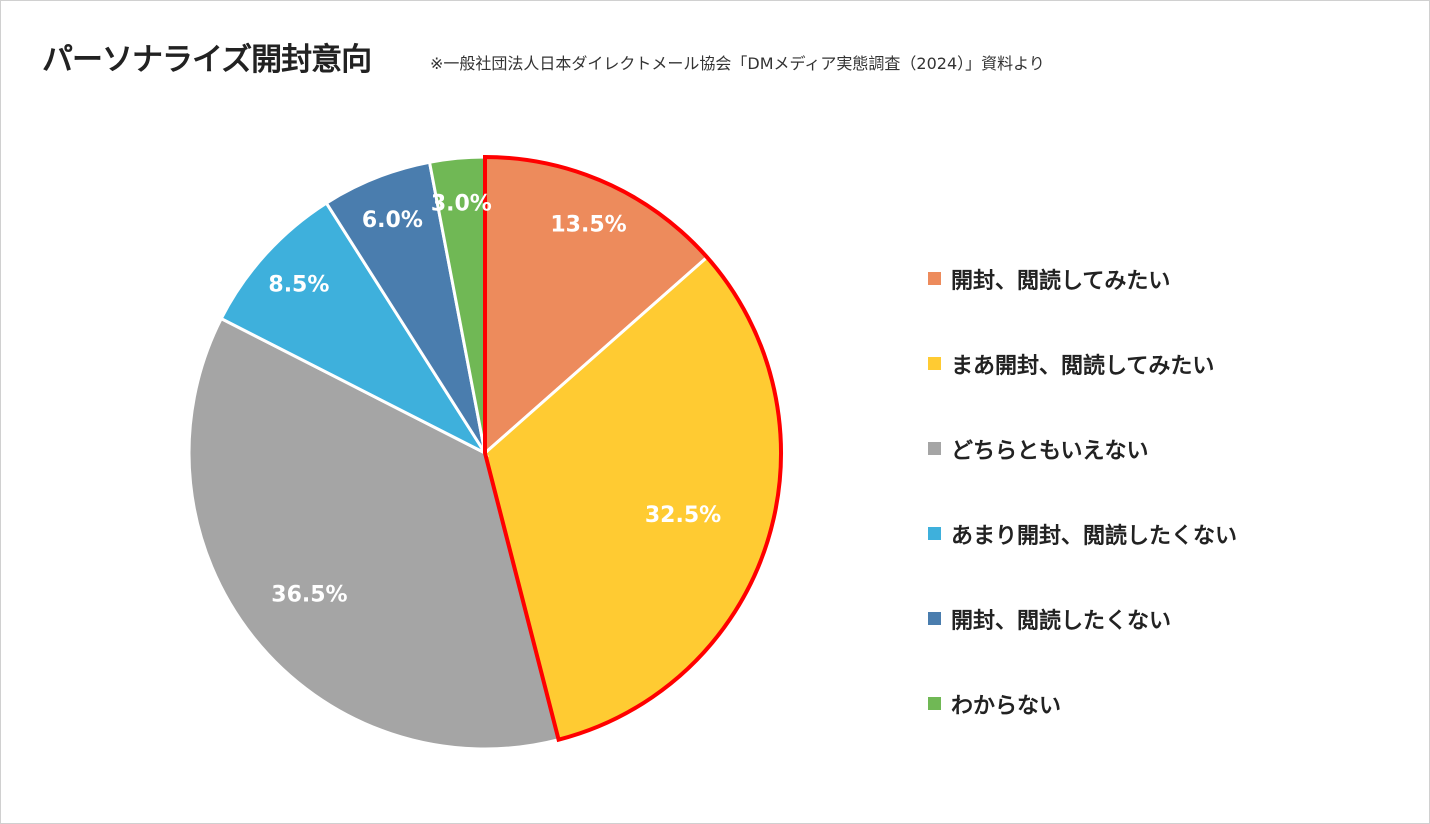  I want to click on legend-label: わからない, so click(1006, 706).